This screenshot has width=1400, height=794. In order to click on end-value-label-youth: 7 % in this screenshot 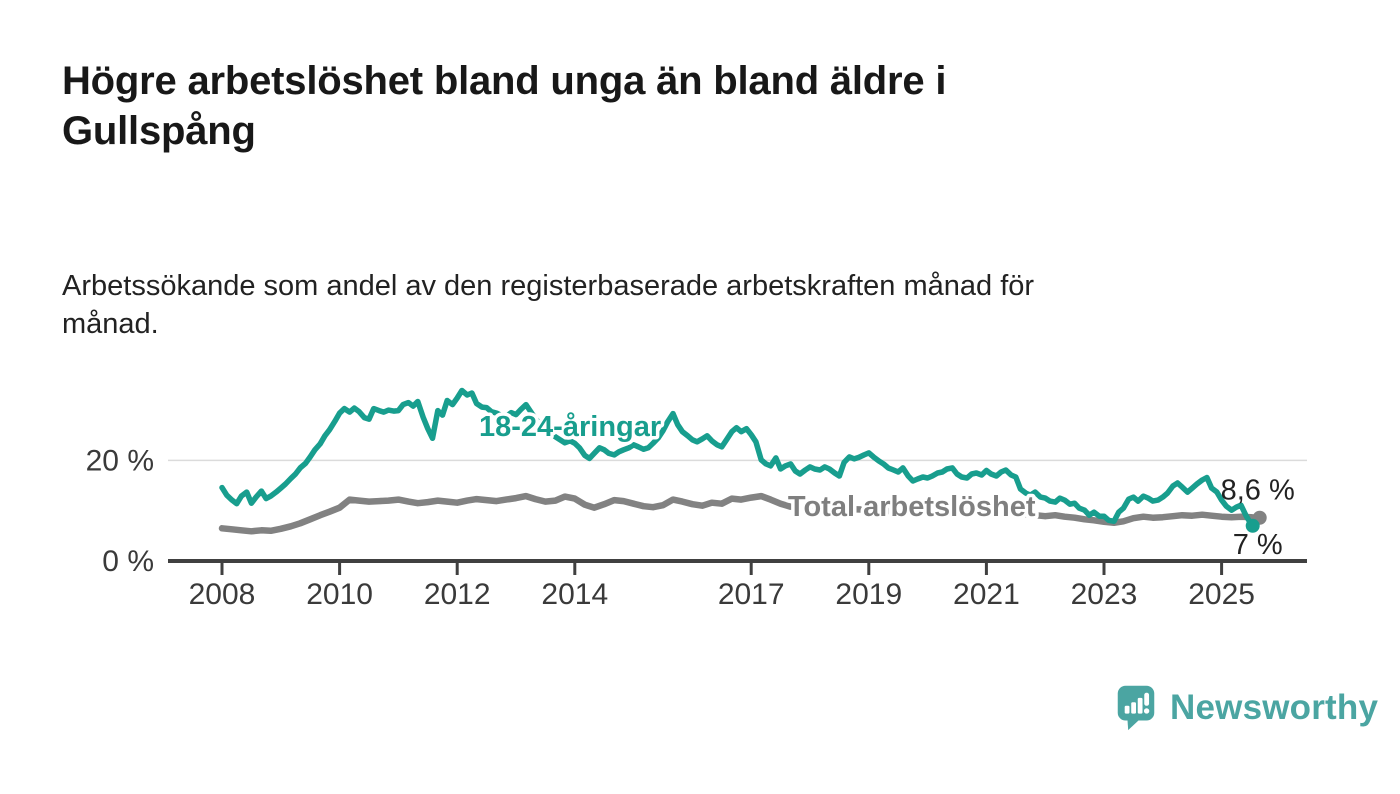, I will do `click(1258, 545)`.